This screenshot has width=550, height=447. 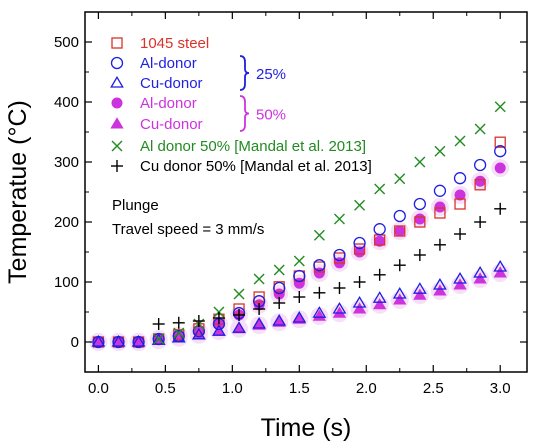 I want to click on x-tick-label: 2.0, so click(x=366, y=388).